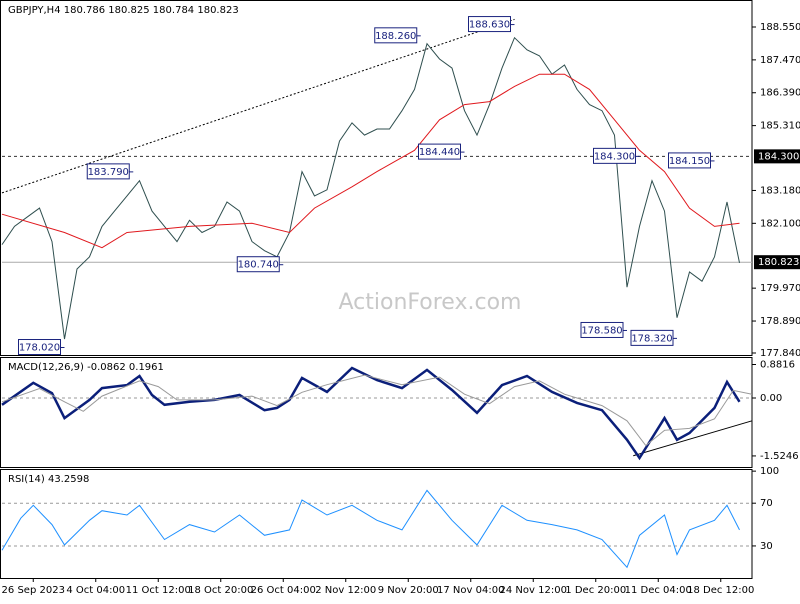 The width and height of the screenshot is (800, 604). I want to click on watermark: ActionForex.com, so click(430, 302).